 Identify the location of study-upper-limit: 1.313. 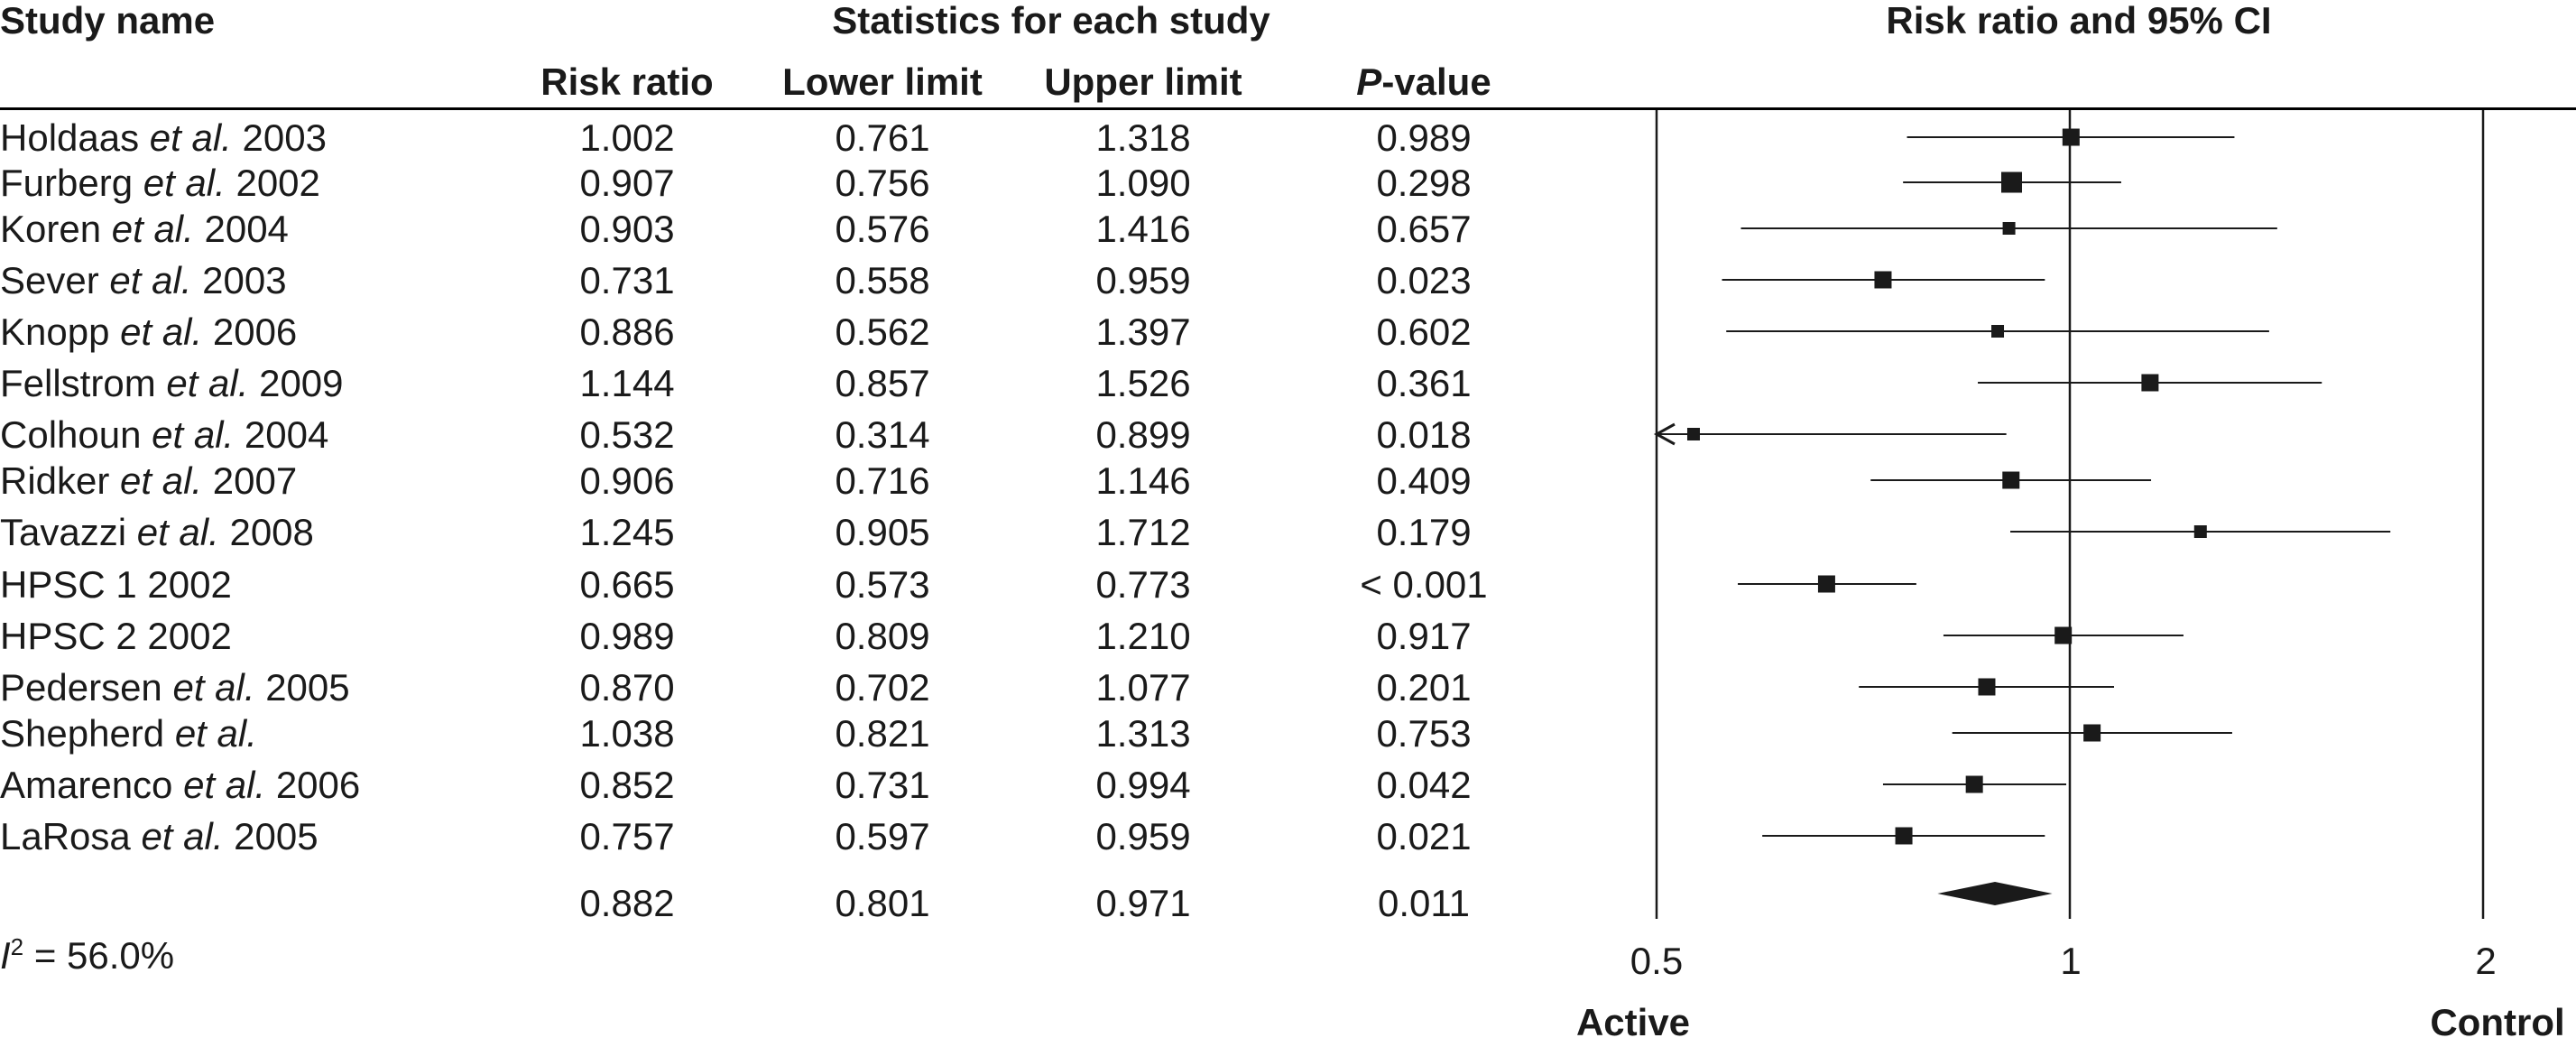
(1143, 734).